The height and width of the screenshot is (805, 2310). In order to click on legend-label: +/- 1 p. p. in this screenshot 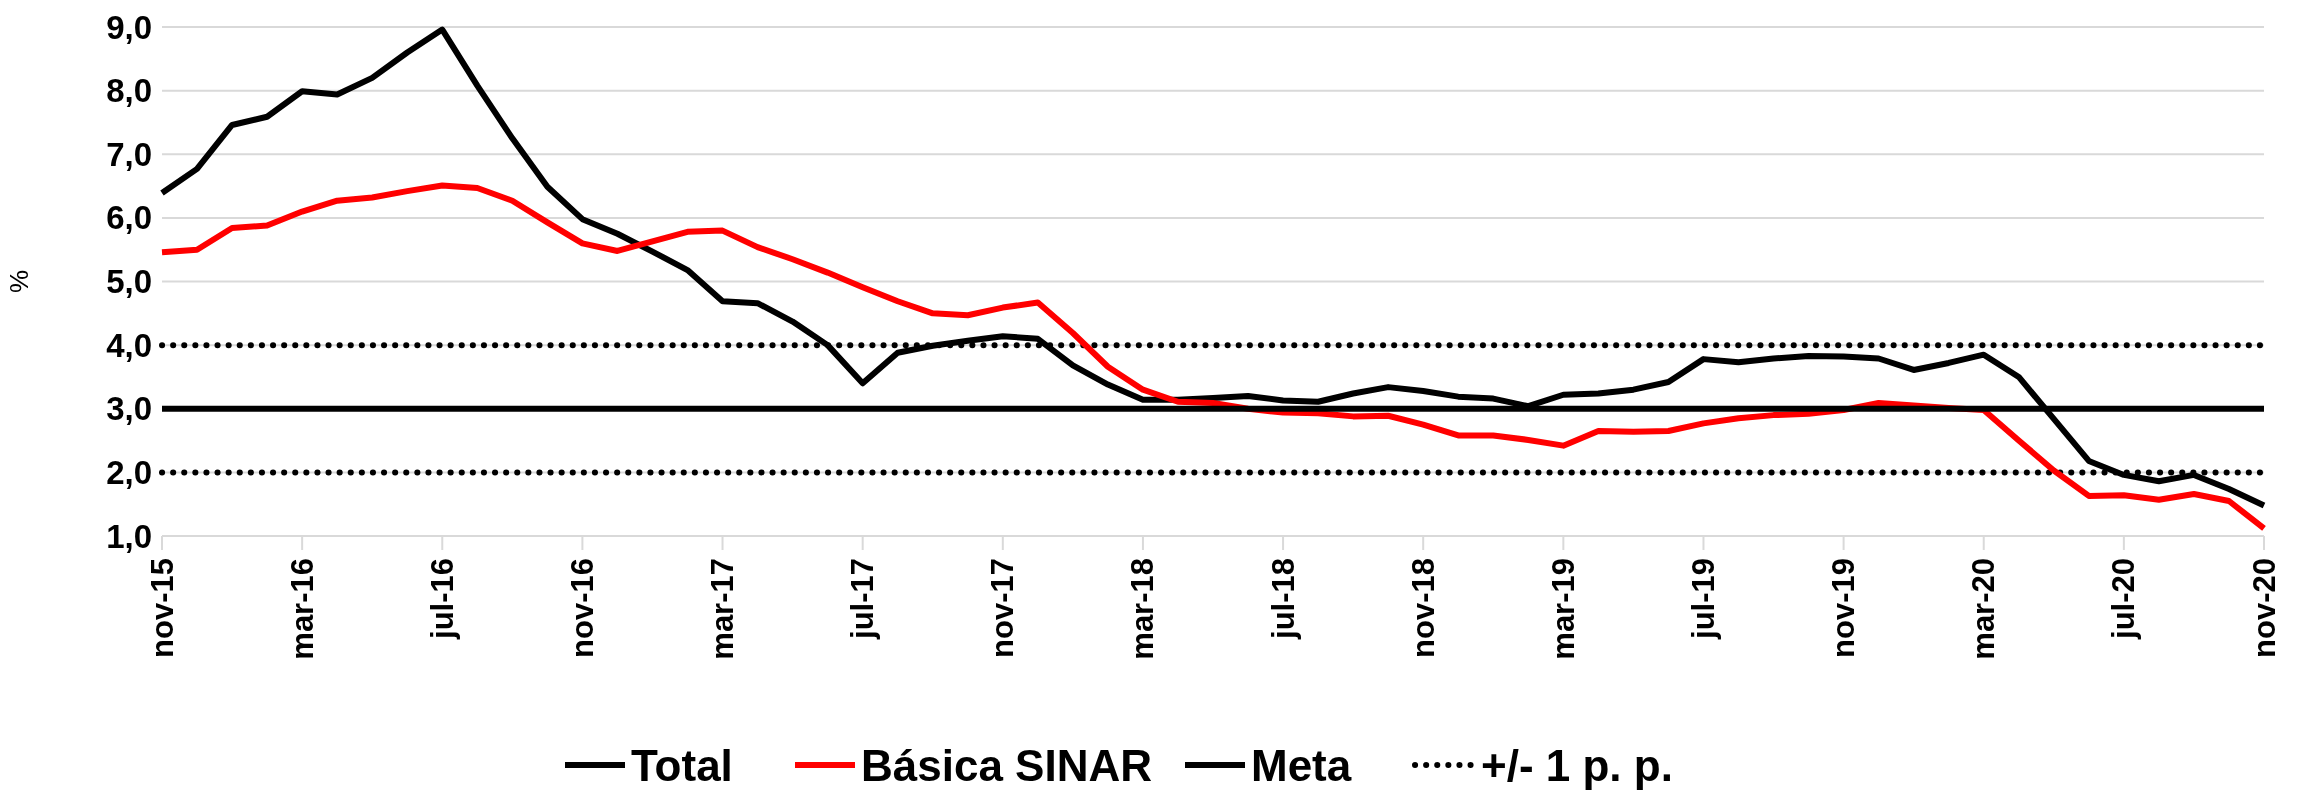, I will do `click(1577, 765)`.